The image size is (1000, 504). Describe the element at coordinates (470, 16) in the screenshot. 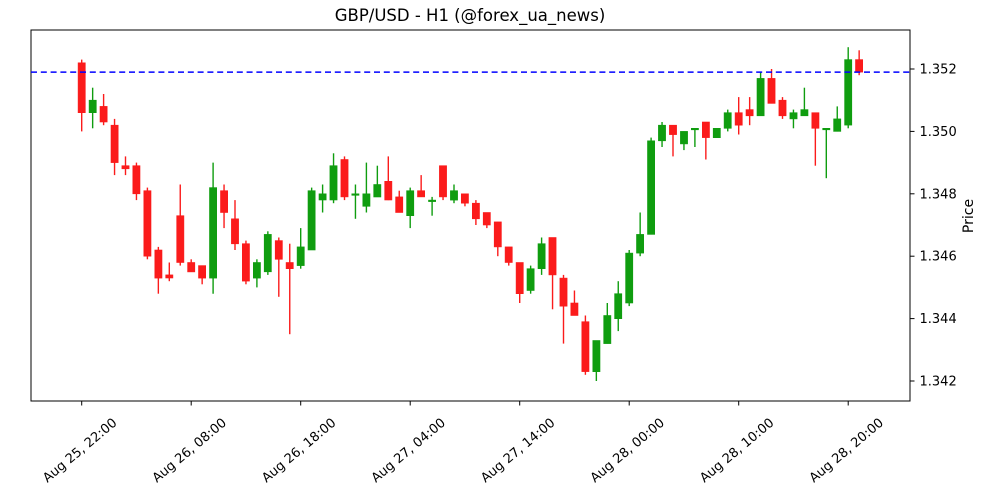

I see `chart-title: GBP/USD - H1 (@forex_ua_news)` at that location.